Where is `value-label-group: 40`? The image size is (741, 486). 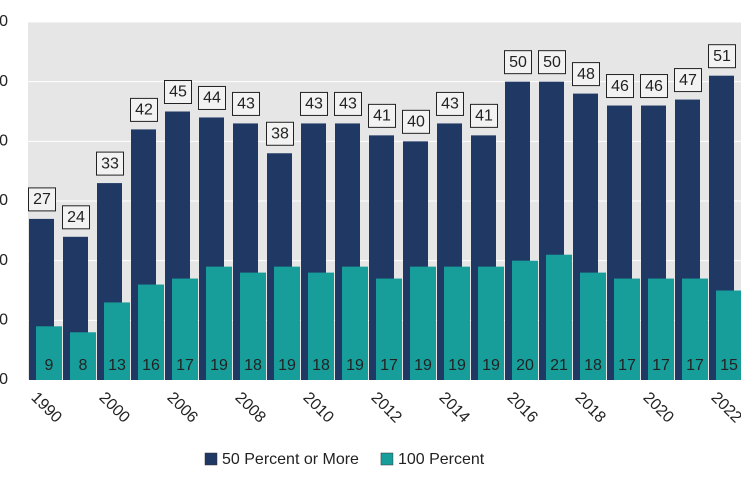
value-label-group: 40 is located at coordinates (416, 121).